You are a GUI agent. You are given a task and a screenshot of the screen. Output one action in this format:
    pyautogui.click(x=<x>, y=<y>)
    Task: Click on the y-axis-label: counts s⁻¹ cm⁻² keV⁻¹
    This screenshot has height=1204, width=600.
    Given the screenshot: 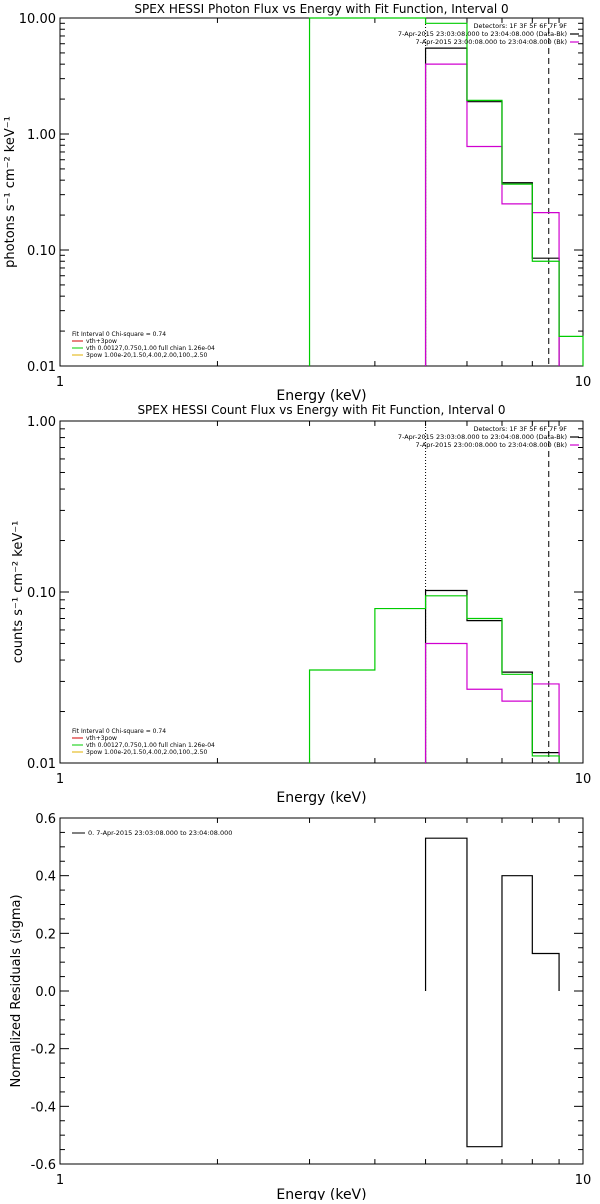 What is the action you would take?
    pyautogui.click(x=18, y=592)
    